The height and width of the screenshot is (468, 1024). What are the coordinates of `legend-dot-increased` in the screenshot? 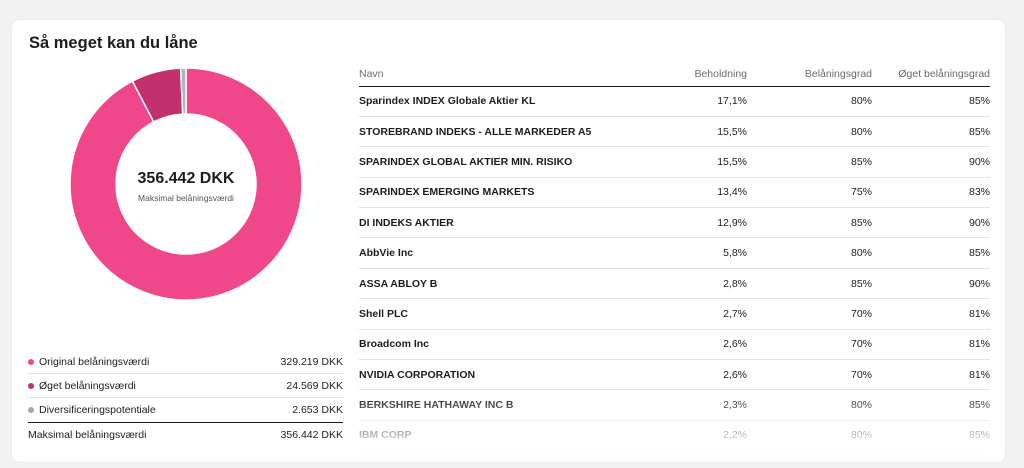 It's located at (31, 385).